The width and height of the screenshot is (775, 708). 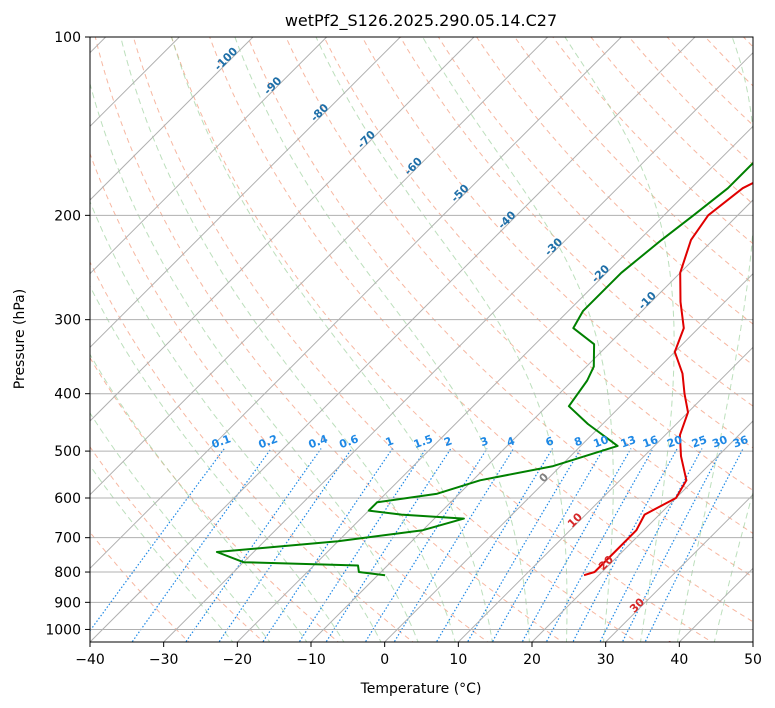 I want to click on mixing-ratio-label: 2, so click(x=448, y=441).